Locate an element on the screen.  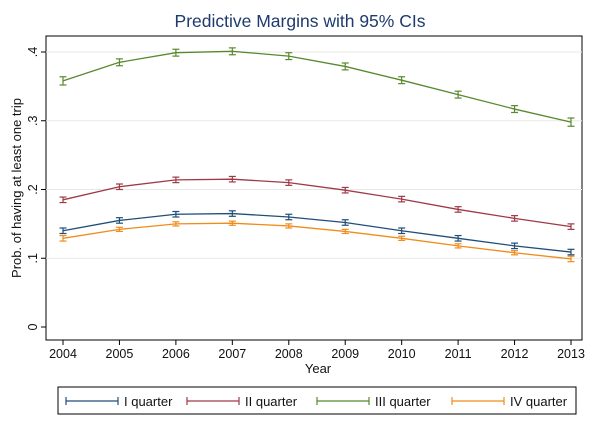
x-tick-label: 2010 is located at coordinates (402, 354).